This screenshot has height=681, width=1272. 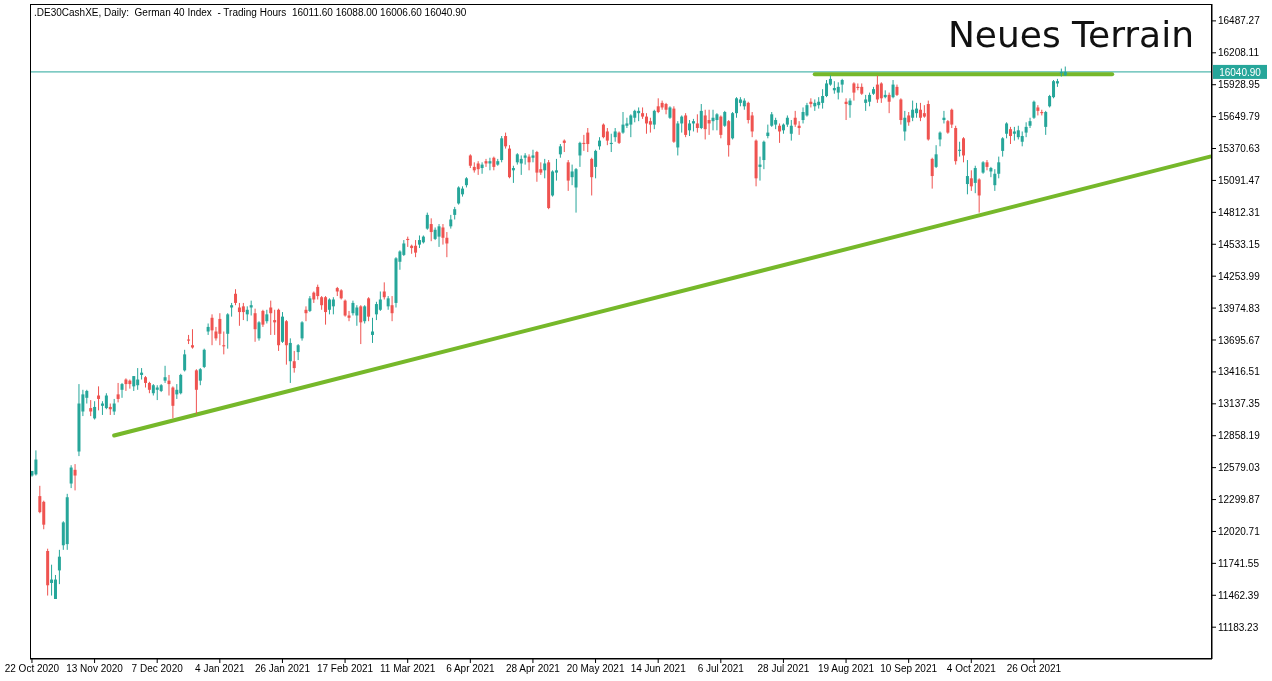 What do you see at coordinates (1239, 53) in the screenshot?
I see `y-tick-label: 16208.11` at bounding box center [1239, 53].